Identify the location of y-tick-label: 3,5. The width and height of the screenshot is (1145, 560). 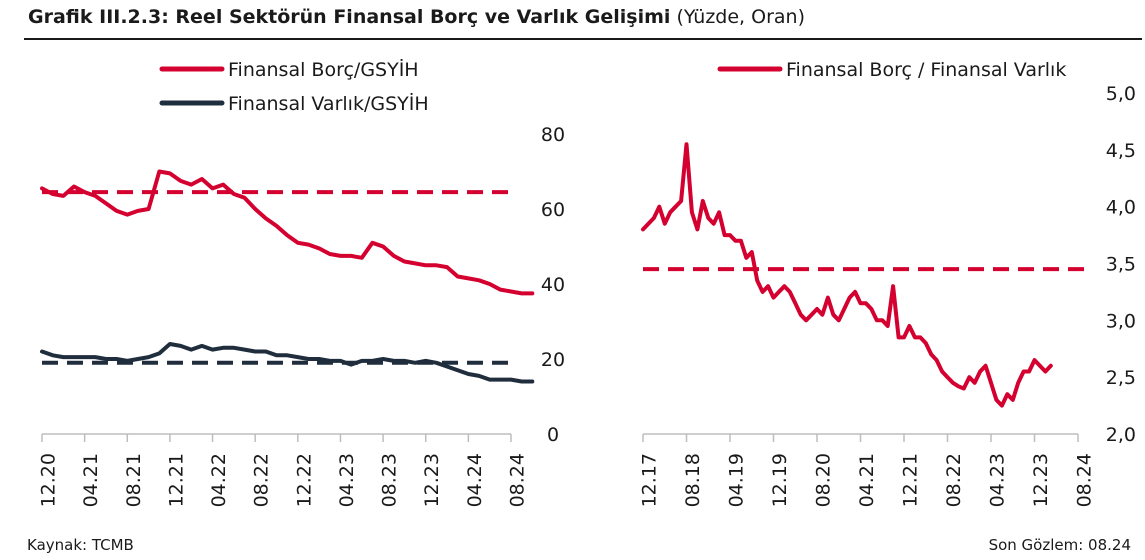
(1121, 265).